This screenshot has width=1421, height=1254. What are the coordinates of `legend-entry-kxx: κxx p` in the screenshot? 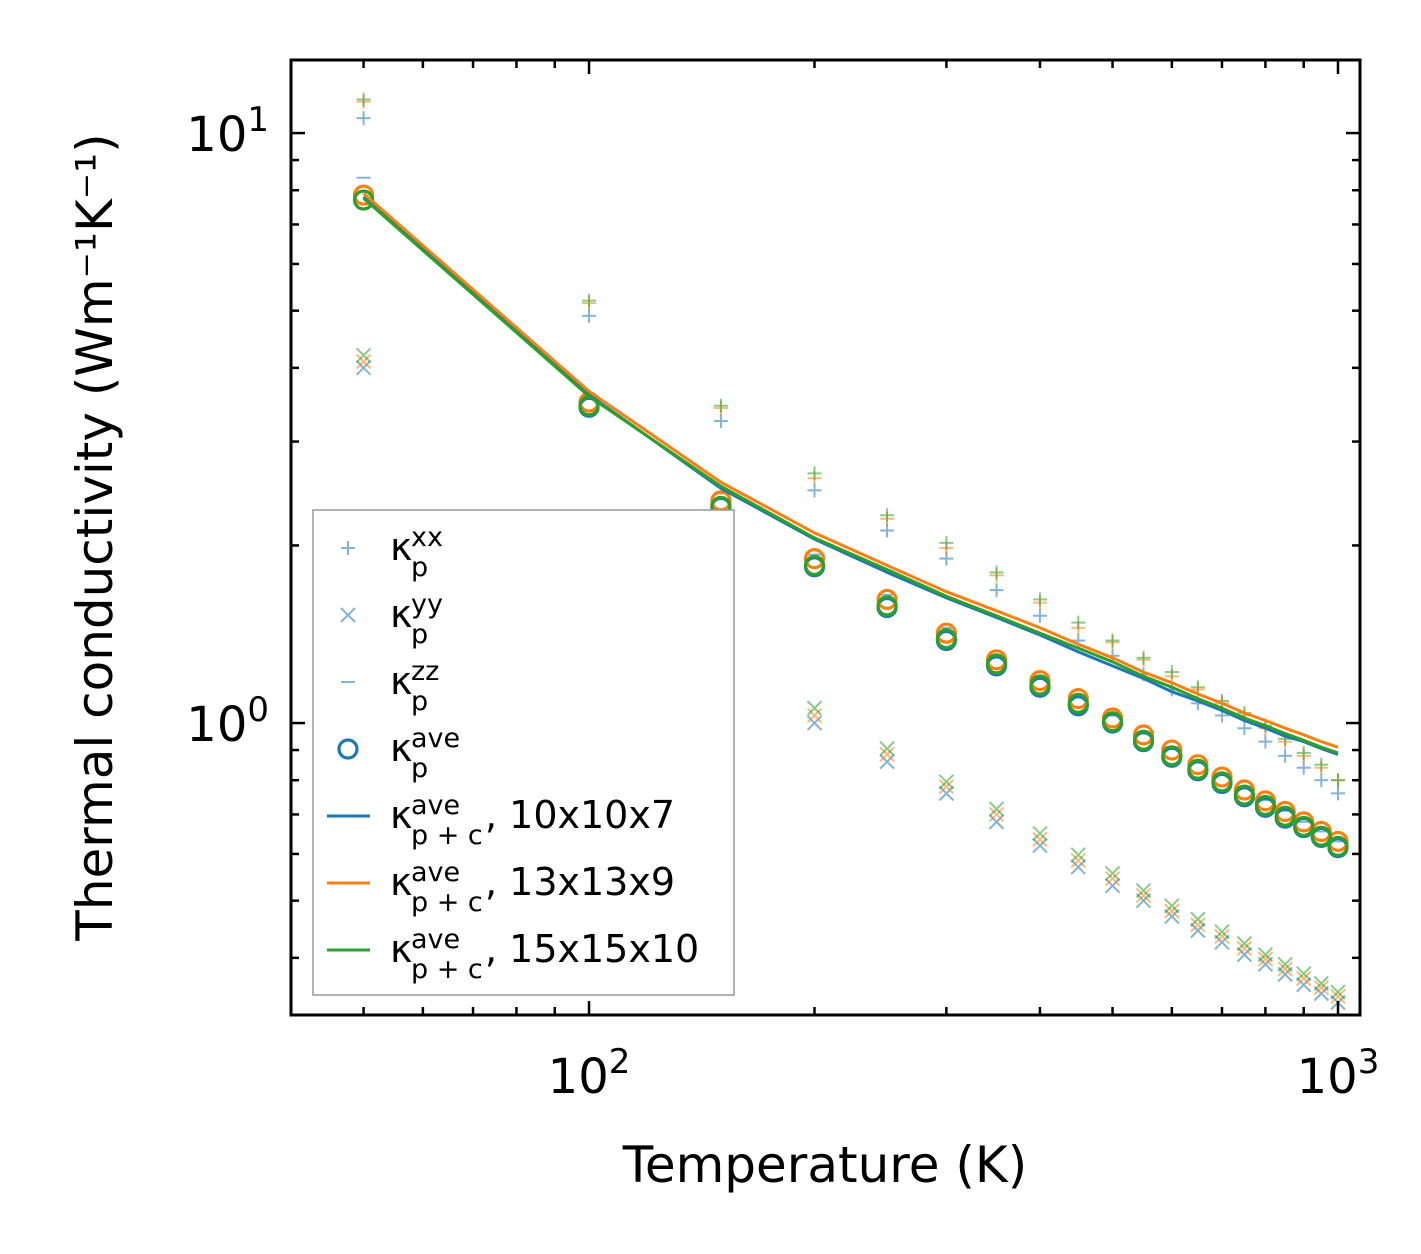 It's located at (392, 552).